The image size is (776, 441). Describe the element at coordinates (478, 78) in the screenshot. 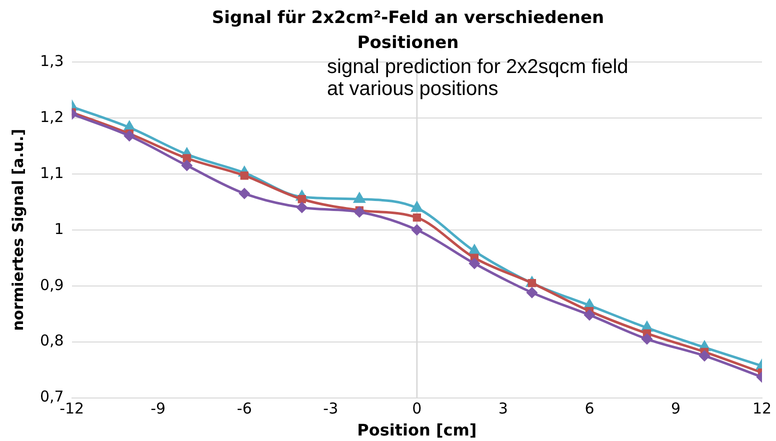

I see `annotation: signal prediction for 2x2sqcm field at various positions` at that location.